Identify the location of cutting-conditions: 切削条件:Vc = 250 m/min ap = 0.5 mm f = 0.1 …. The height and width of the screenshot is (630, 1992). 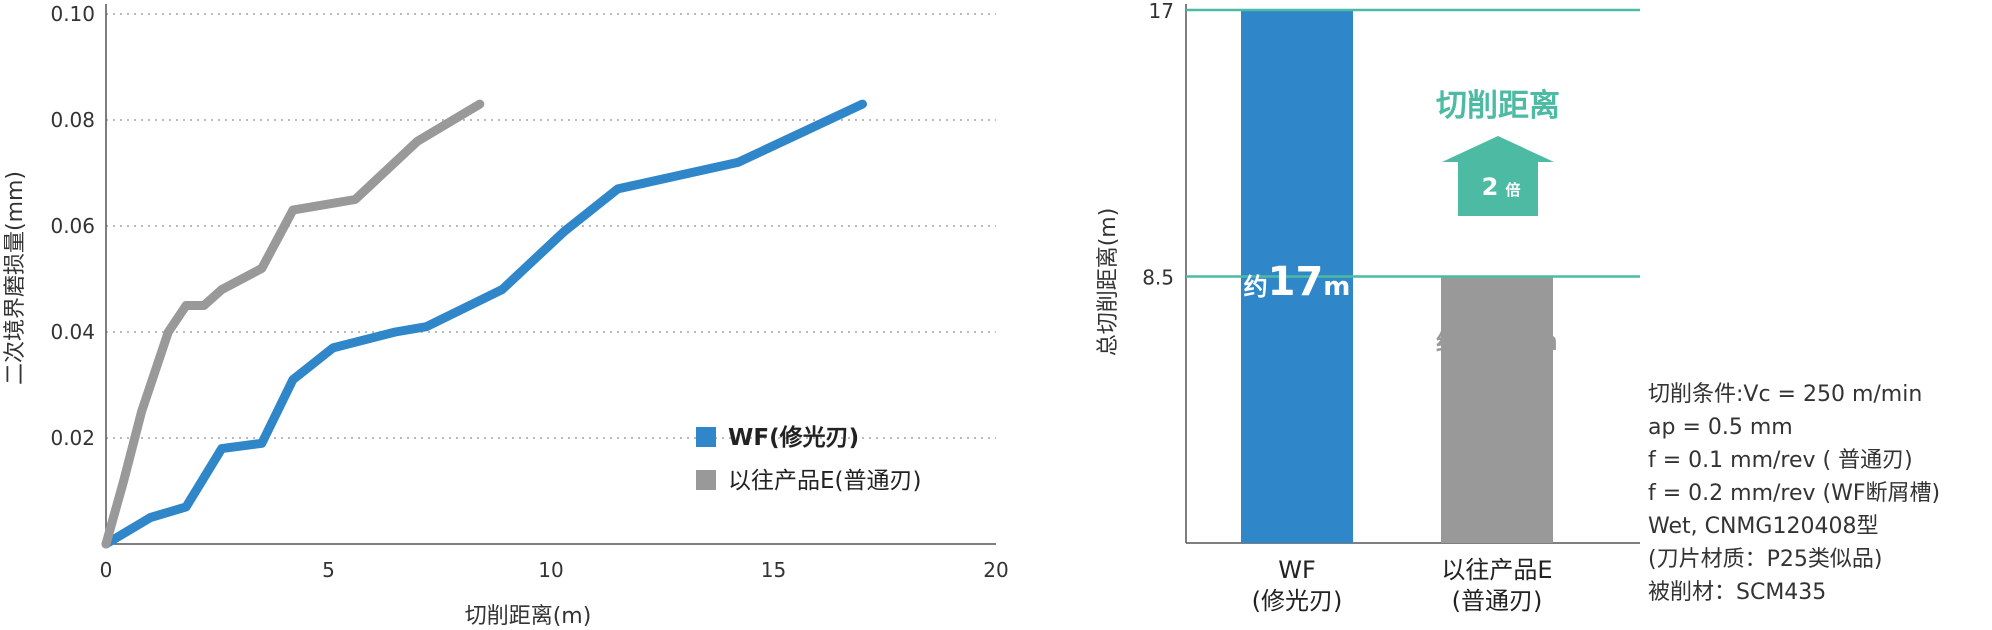
(1794, 493).